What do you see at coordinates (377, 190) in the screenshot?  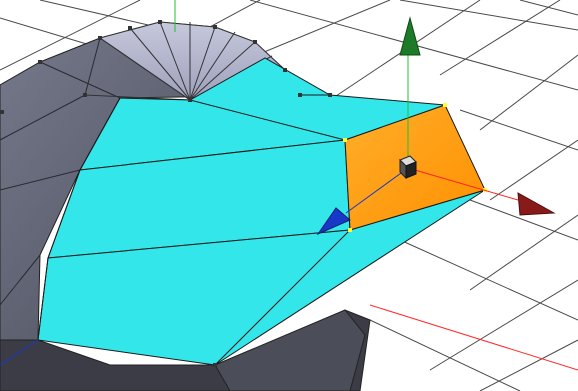 I see `gizmo-z-axis-line` at bounding box center [377, 190].